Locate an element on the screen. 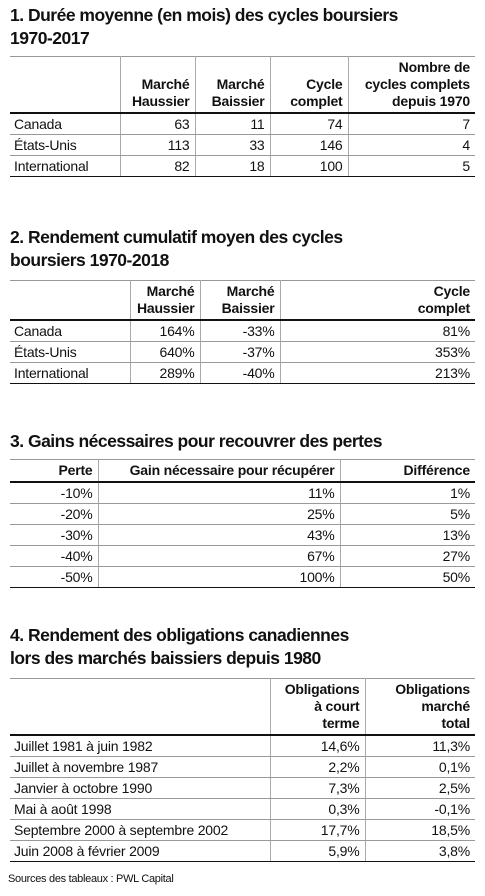 This screenshot has width=485, height=896. cell: 100% is located at coordinates (218, 577).